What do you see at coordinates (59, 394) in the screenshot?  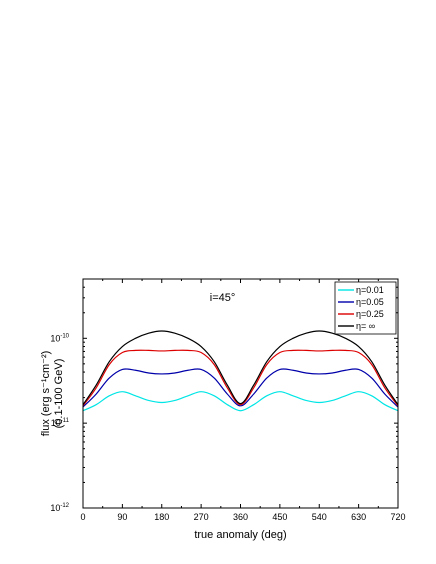 I see `y-axis-label-range: (0.1-100 GeV)` at bounding box center [59, 394].